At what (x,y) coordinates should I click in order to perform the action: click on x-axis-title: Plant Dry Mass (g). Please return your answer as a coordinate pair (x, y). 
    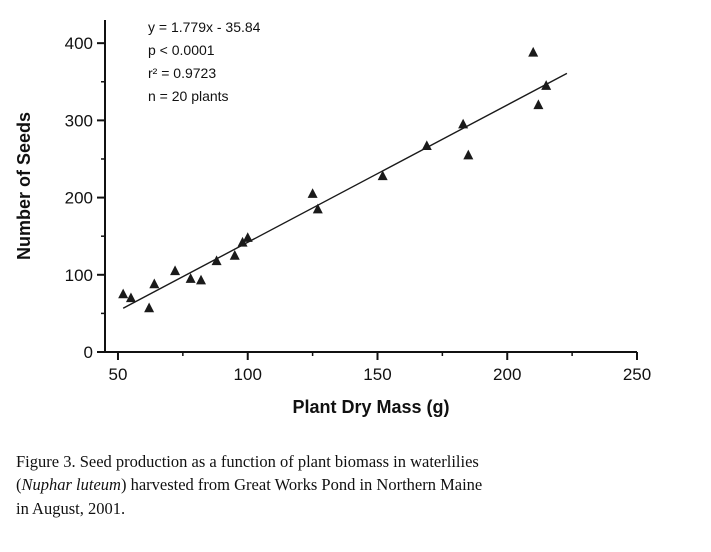
    Looking at the image, I should click on (370, 407).